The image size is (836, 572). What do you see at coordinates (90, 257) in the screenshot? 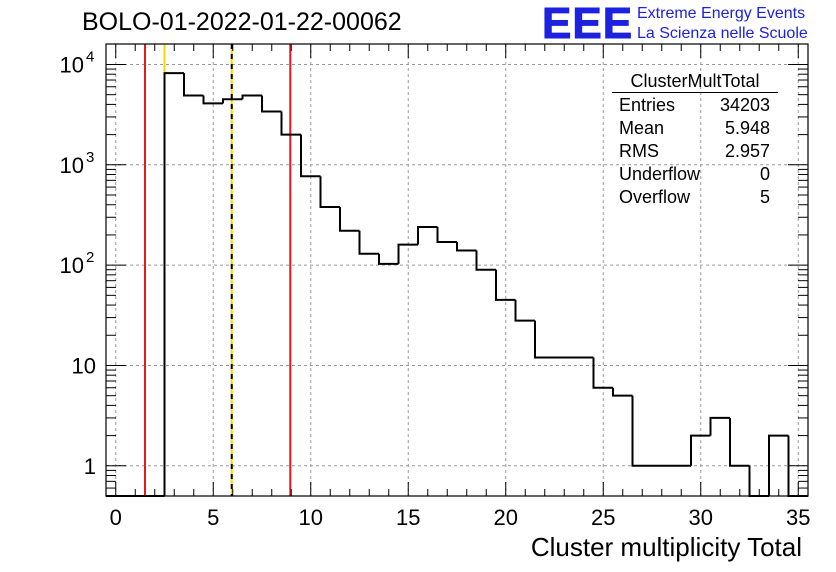
I see `y-tick-exponent: 2` at bounding box center [90, 257].